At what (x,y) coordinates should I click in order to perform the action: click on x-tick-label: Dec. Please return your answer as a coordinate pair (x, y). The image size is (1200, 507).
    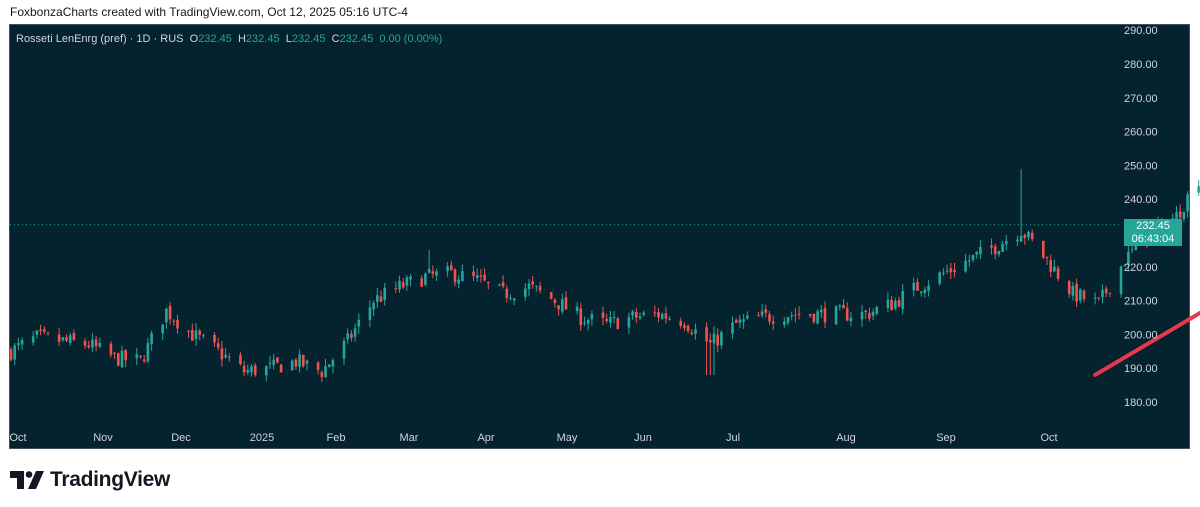
    Looking at the image, I should click on (181, 438).